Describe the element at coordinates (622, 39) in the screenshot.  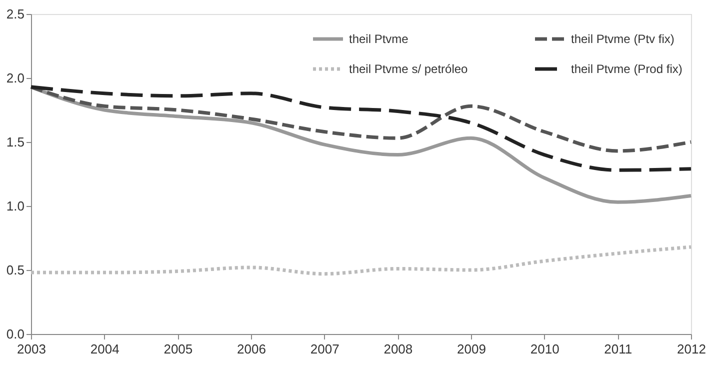
I see `legend-label: theil Ptvme (Ptv fix)` at that location.